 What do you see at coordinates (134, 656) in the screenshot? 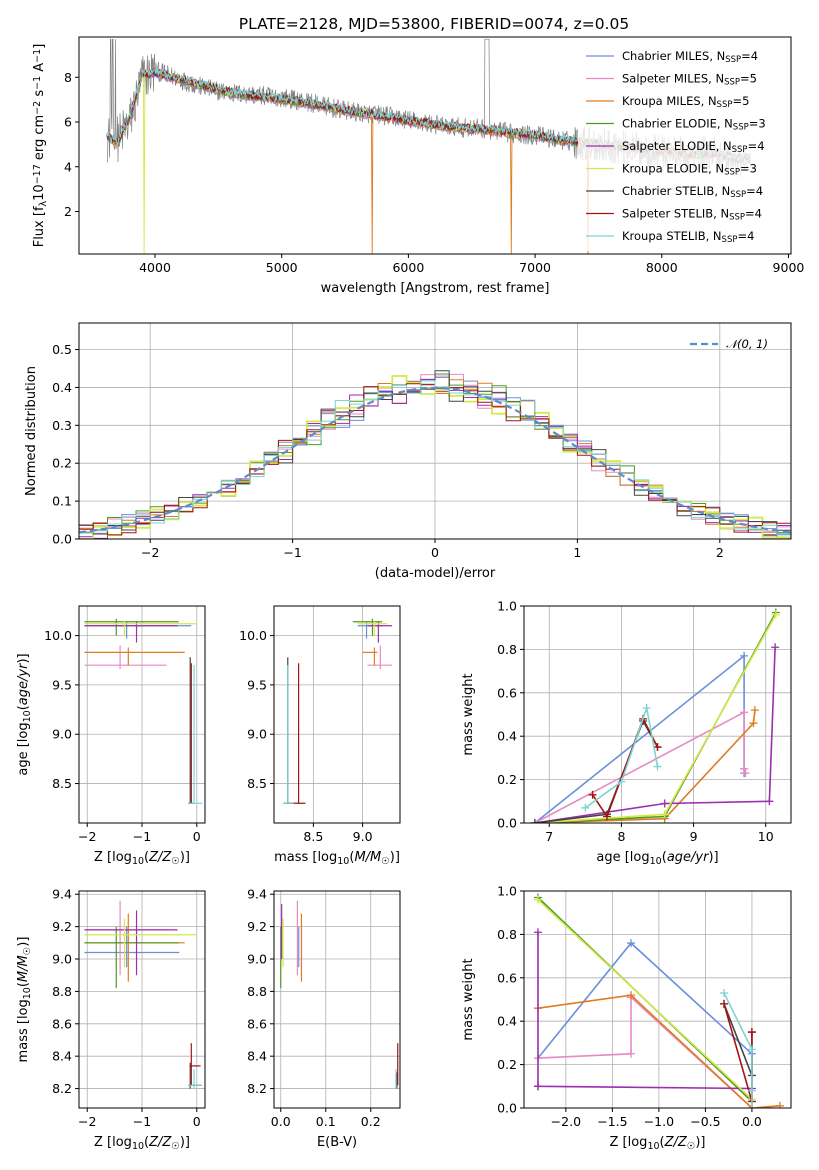
I see `errorbar-point-kroupa-miles` at bounding box center [134, 656].